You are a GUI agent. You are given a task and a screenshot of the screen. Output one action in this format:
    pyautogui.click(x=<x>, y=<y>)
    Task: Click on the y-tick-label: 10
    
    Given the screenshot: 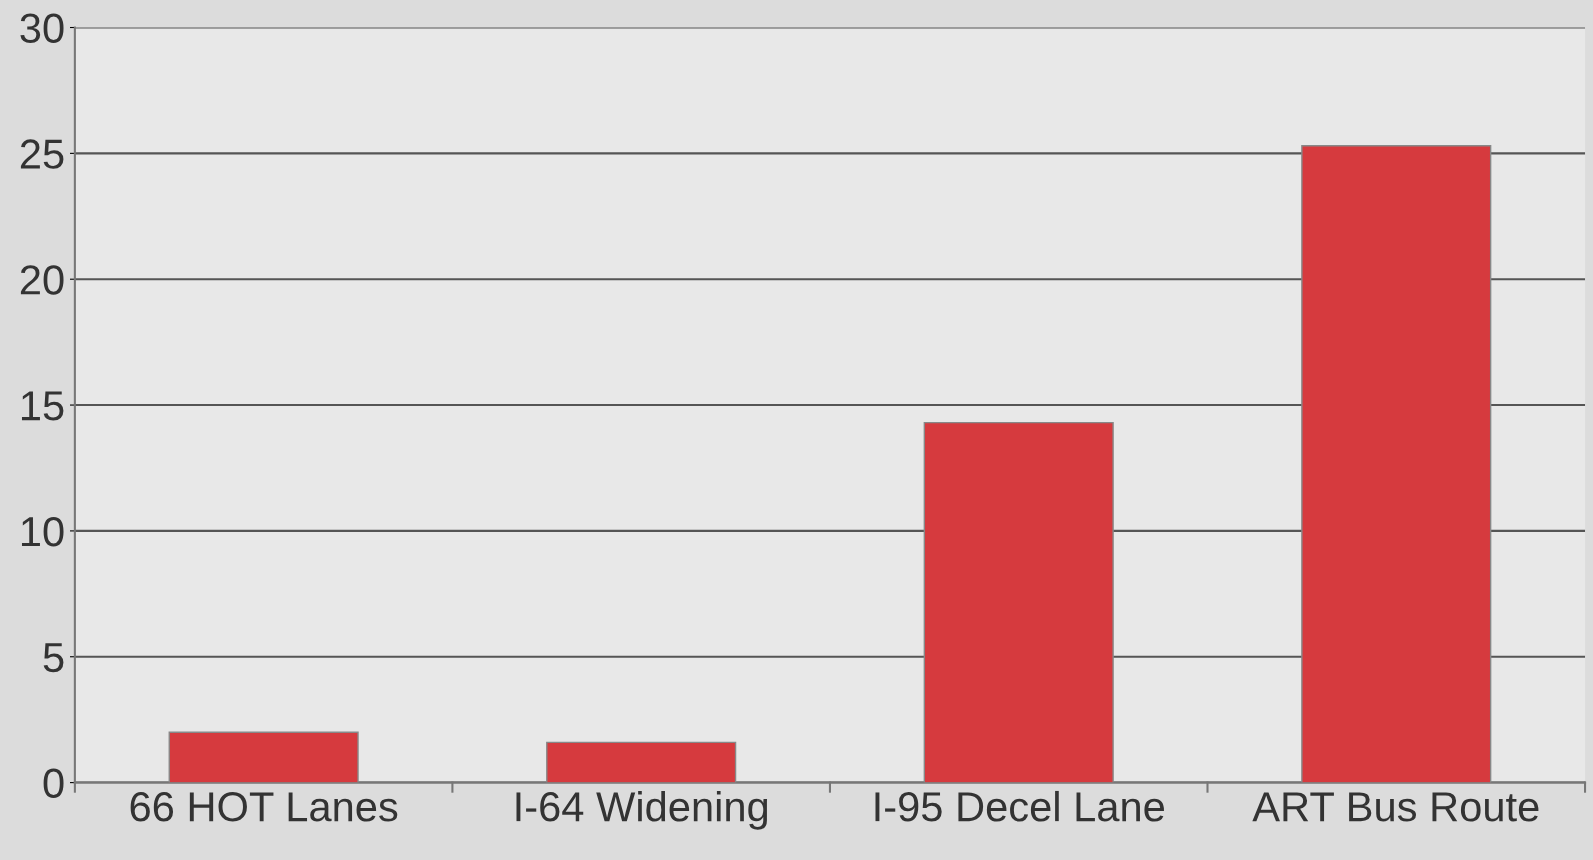 What is the action you would take?
    pyautogui.click(x=42, y=531)
    